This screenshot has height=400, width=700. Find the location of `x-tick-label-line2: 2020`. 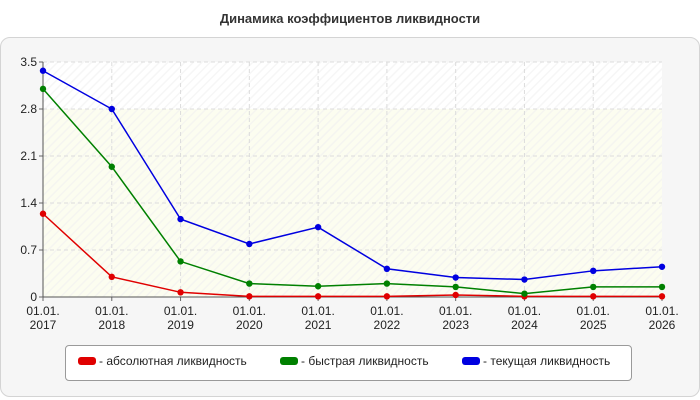

x-tick-label-line2: 2020 is located at coordinates (249, 325).